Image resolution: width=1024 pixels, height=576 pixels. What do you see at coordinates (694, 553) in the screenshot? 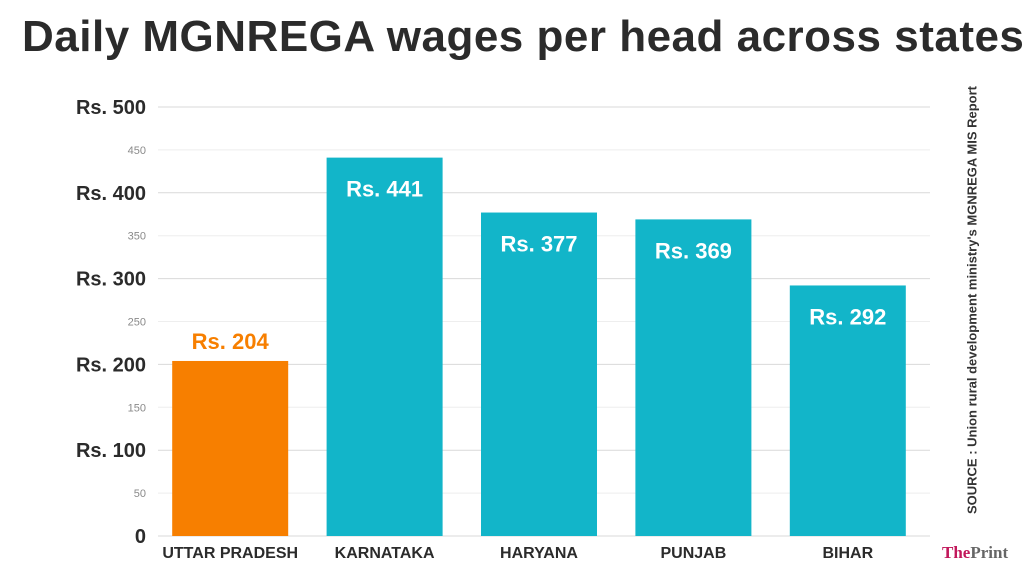
I see `x-tick-label: PUNJAB` at bounding box center [694, 553].